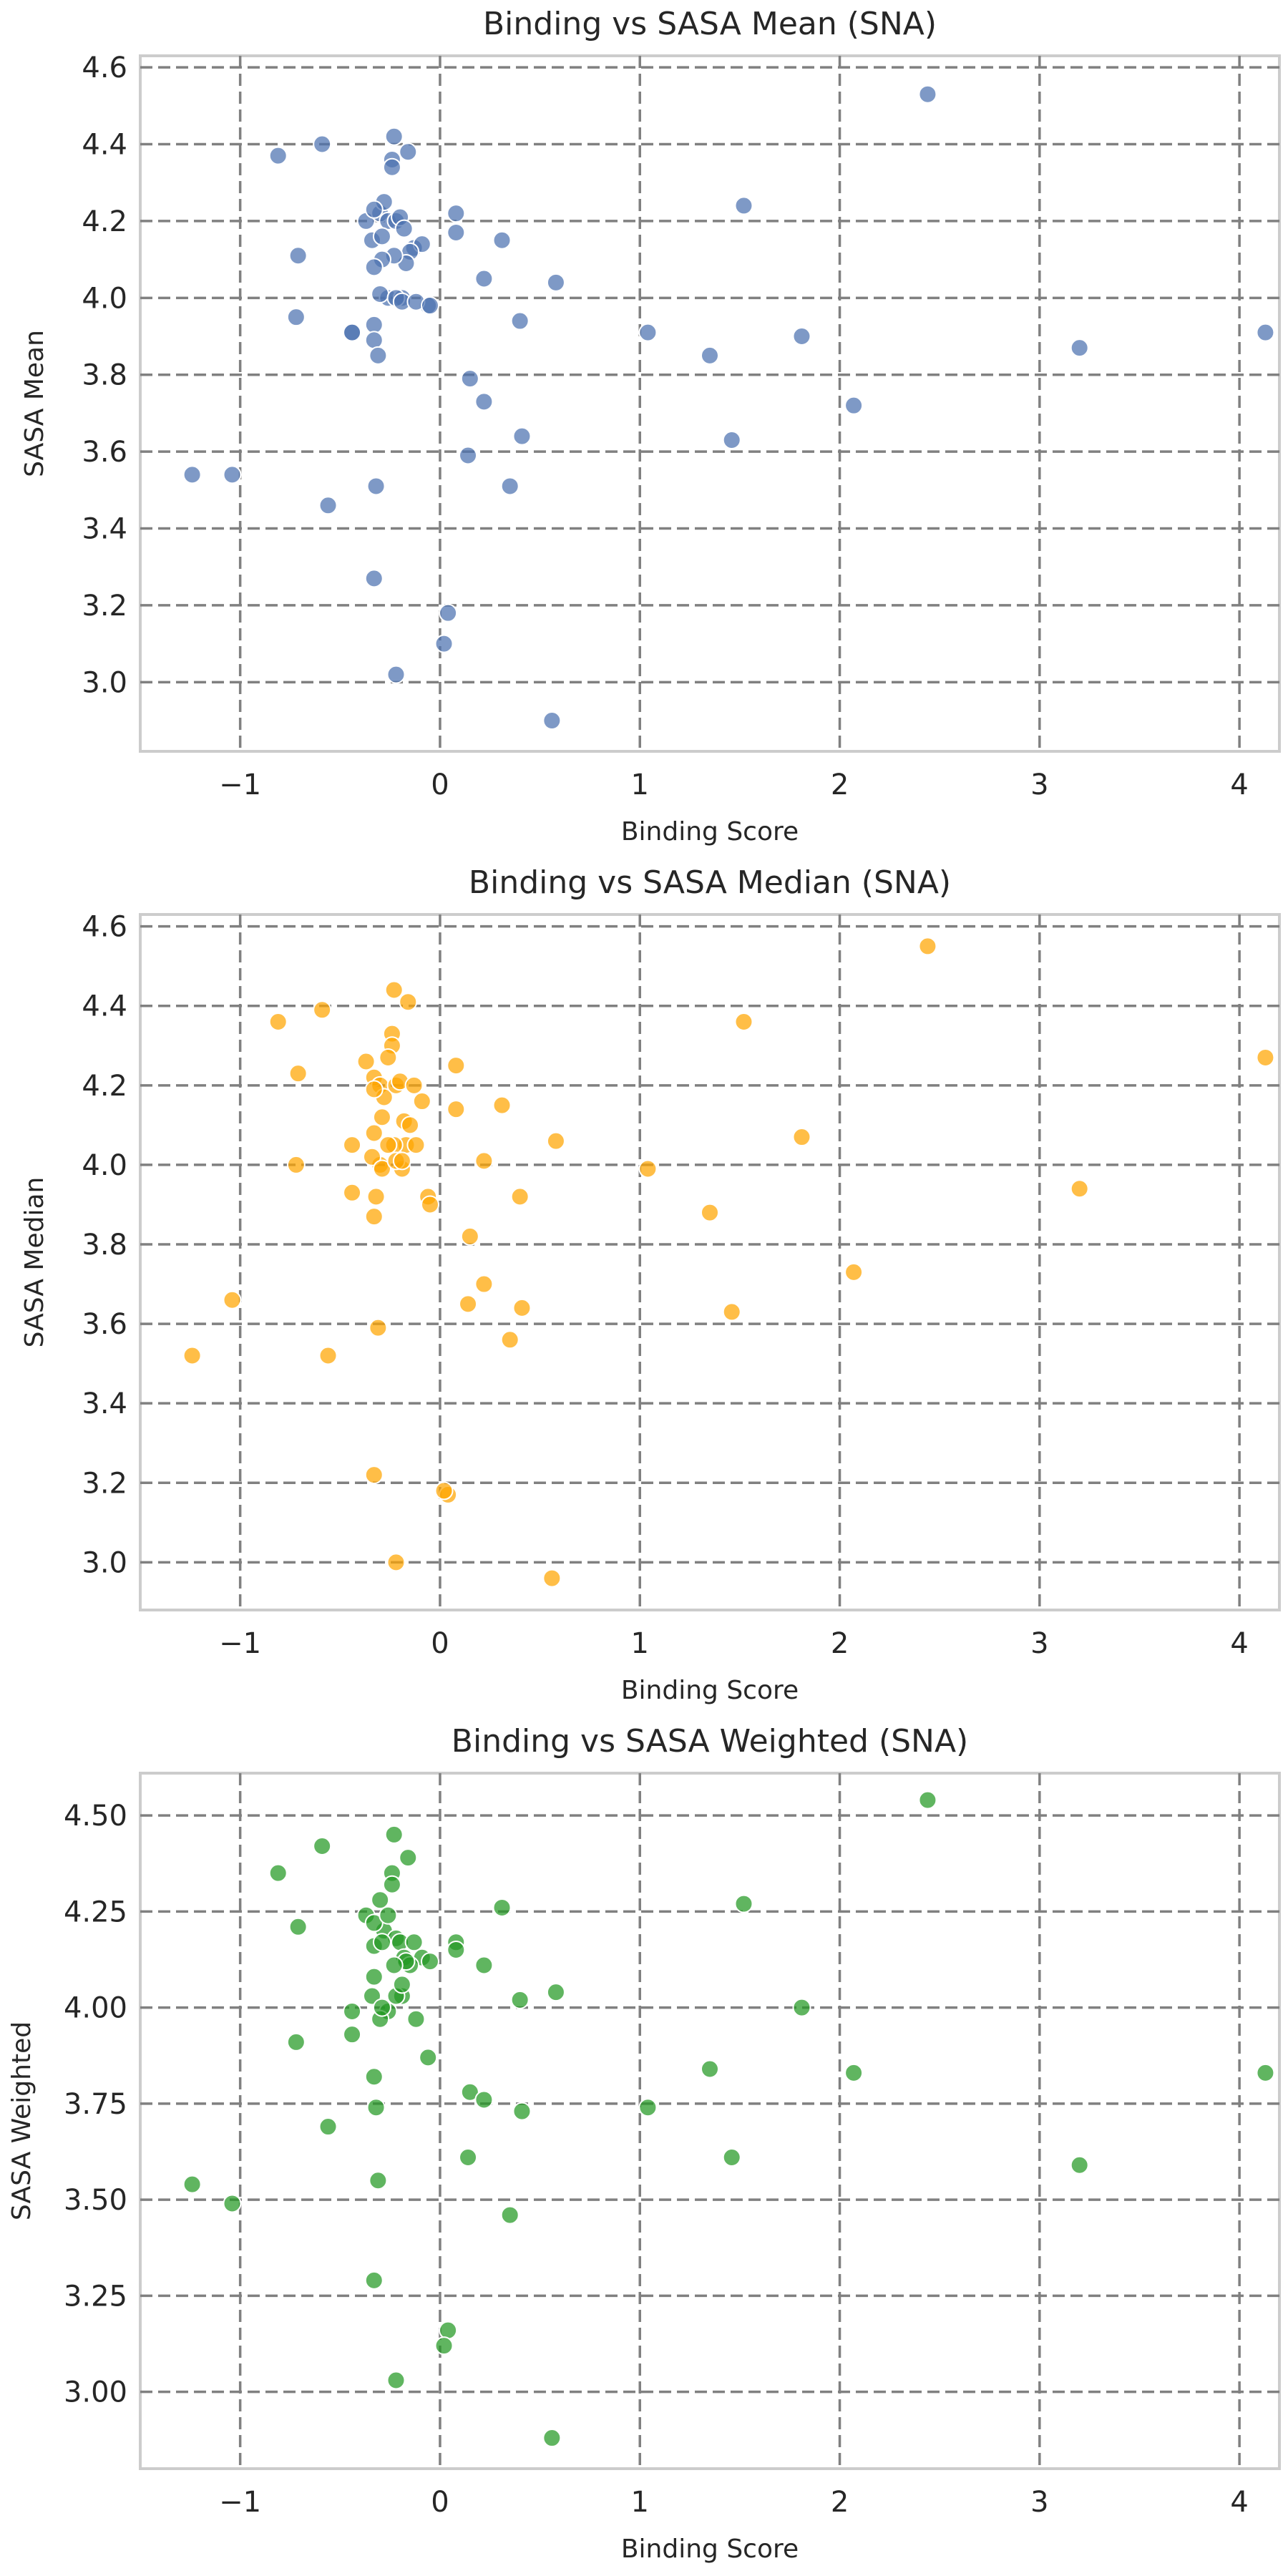  What do you see at coordinates (104, 452) in the screenshot?
I see `y-tick-label: 3.6` at bounding box center [104, 452].